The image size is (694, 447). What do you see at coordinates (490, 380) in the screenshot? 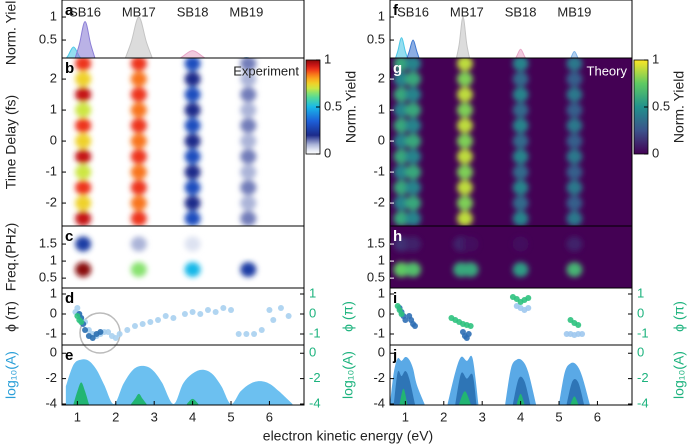
I see `plot-area` at bounding box center [490, 380].